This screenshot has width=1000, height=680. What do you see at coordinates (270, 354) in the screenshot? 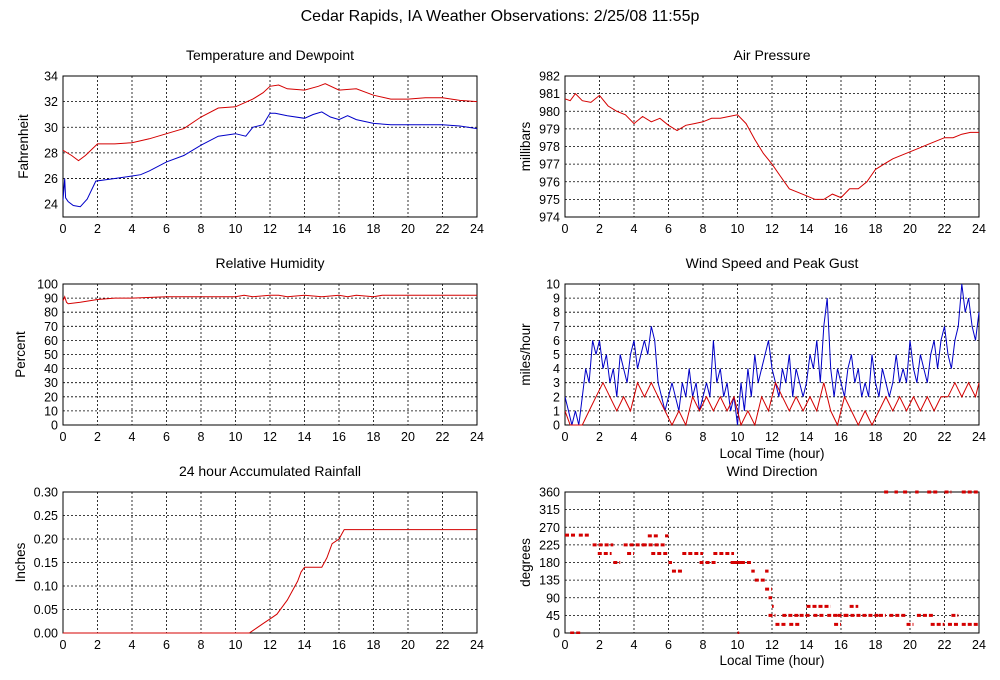
I see `rh-plot-frame` at bounding box center [270, 354].